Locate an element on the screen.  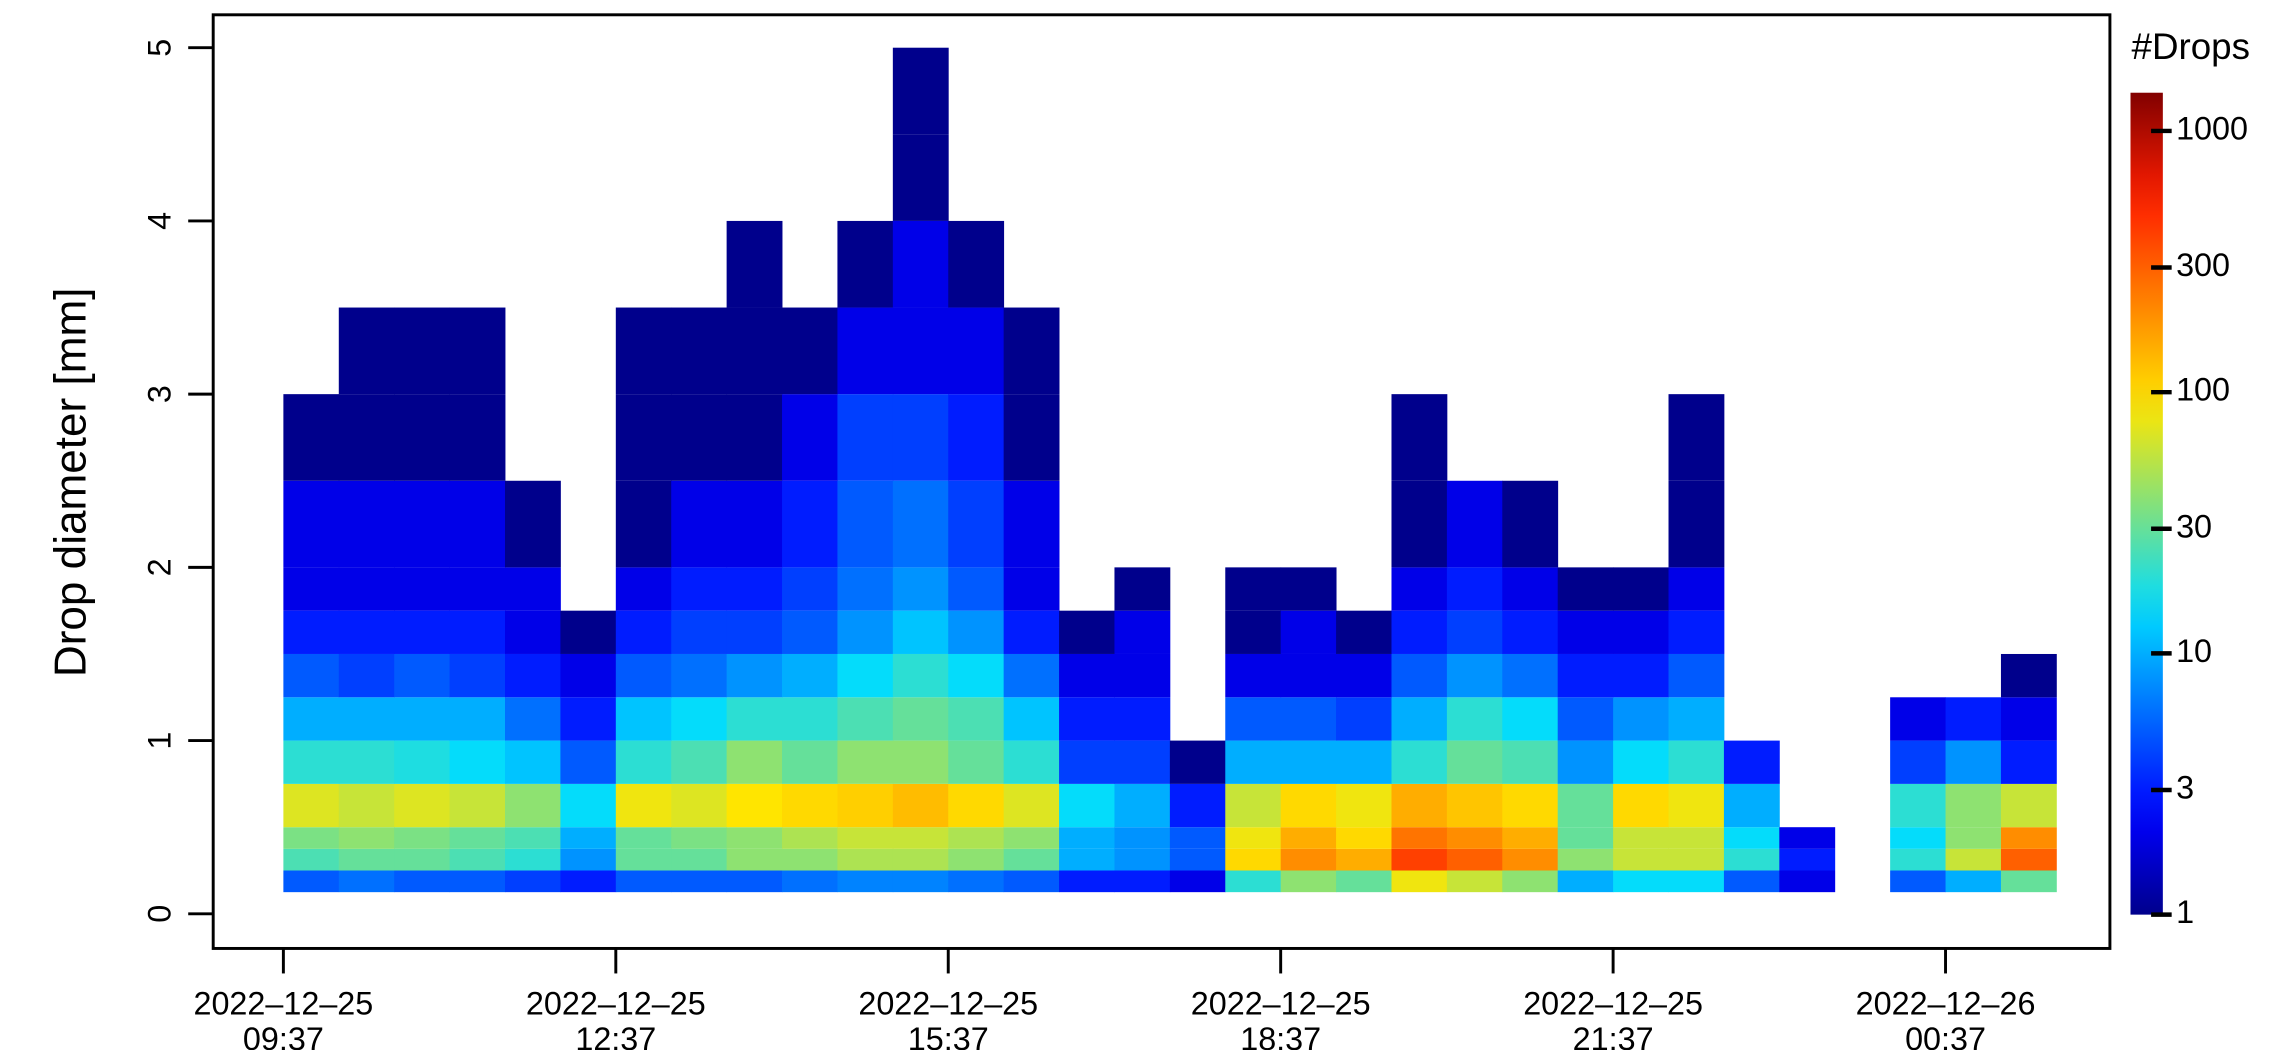
colorbar-tick-label: 30 is located at coordinates (2194, 526).